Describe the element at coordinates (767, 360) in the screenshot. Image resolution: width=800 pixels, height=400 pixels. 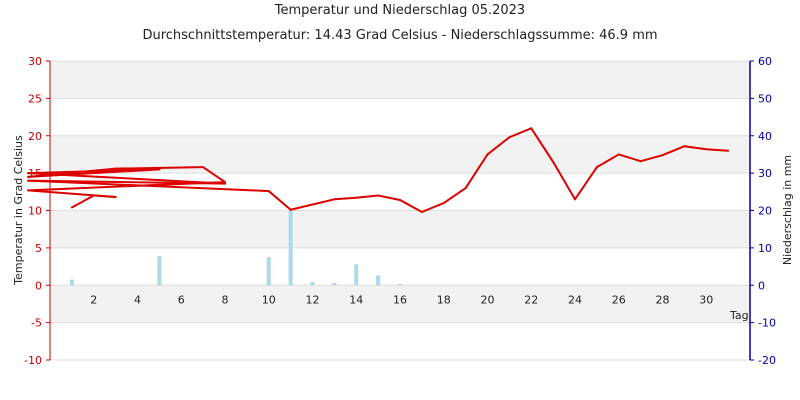
I see `y-tick-label-right: -20` at that location.